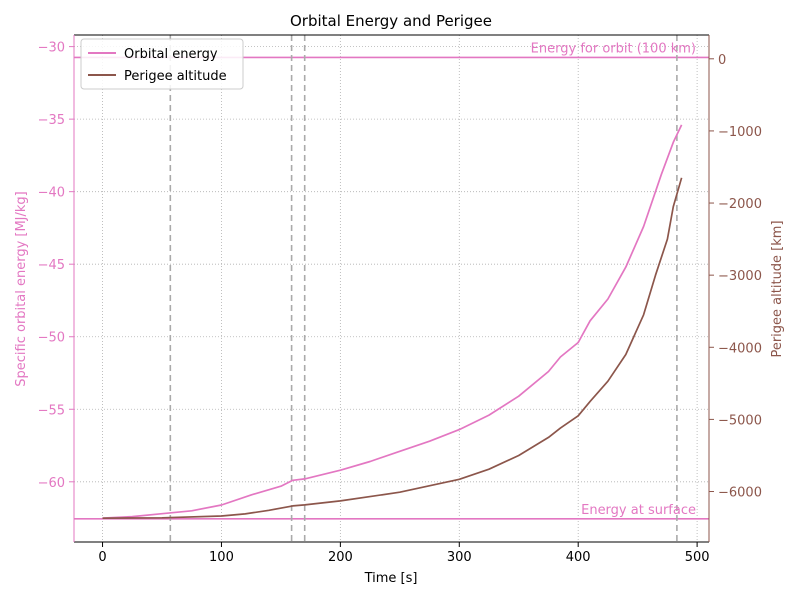 This screenshot has width=800, height=600. I want to click on legend-box, so click(162, 64).